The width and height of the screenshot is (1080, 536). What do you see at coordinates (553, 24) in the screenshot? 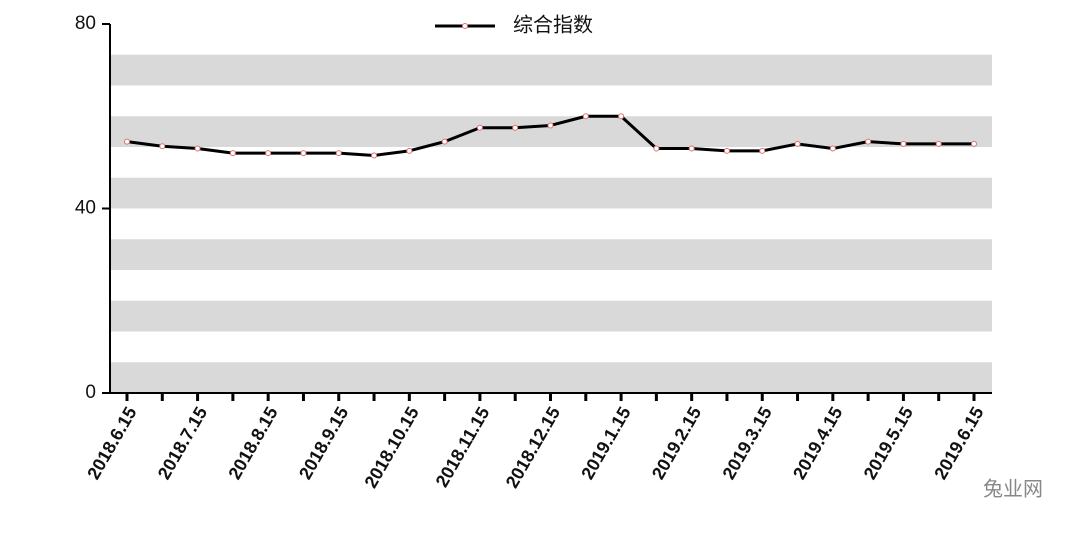
I see `legend-label: 综合指数` at bounding box center [553, 24].